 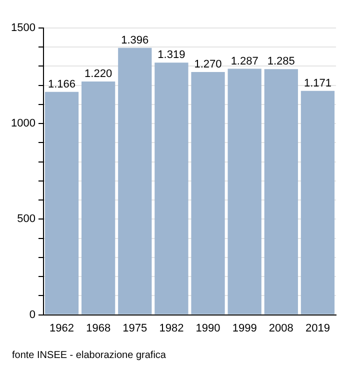 What do you see at coordinates (281, 328) in the screenshot?
I see `x-tick-label: 2008` at bounding box center [281, 328].